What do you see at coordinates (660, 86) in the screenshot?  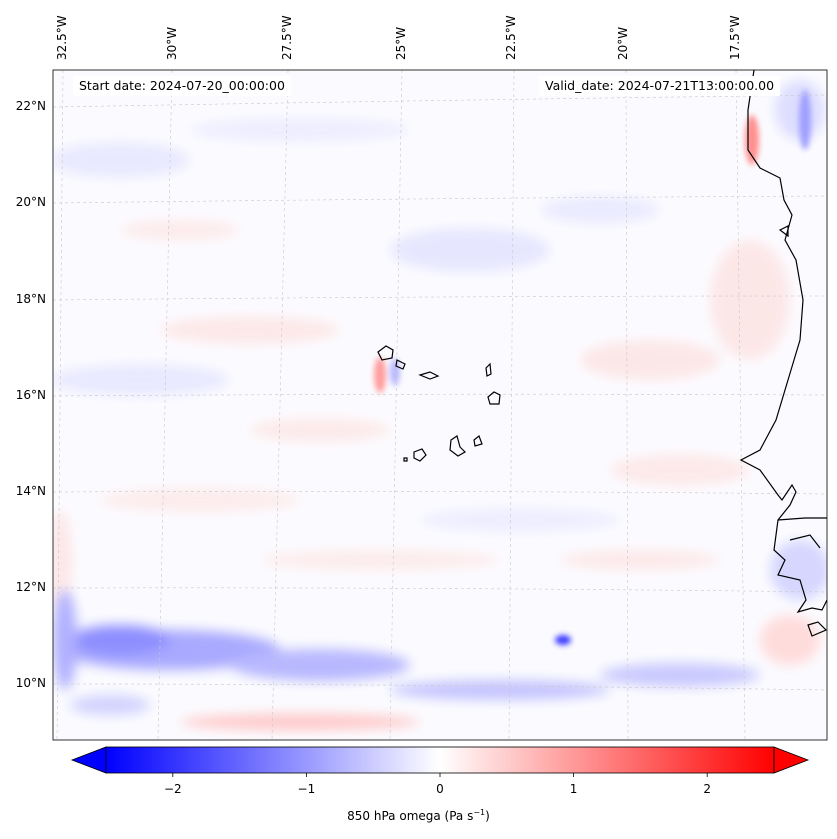 I see `valid-date-label: Valid_date: 2024-07-21T13:00:00.00` at bounding box center [660, 86].